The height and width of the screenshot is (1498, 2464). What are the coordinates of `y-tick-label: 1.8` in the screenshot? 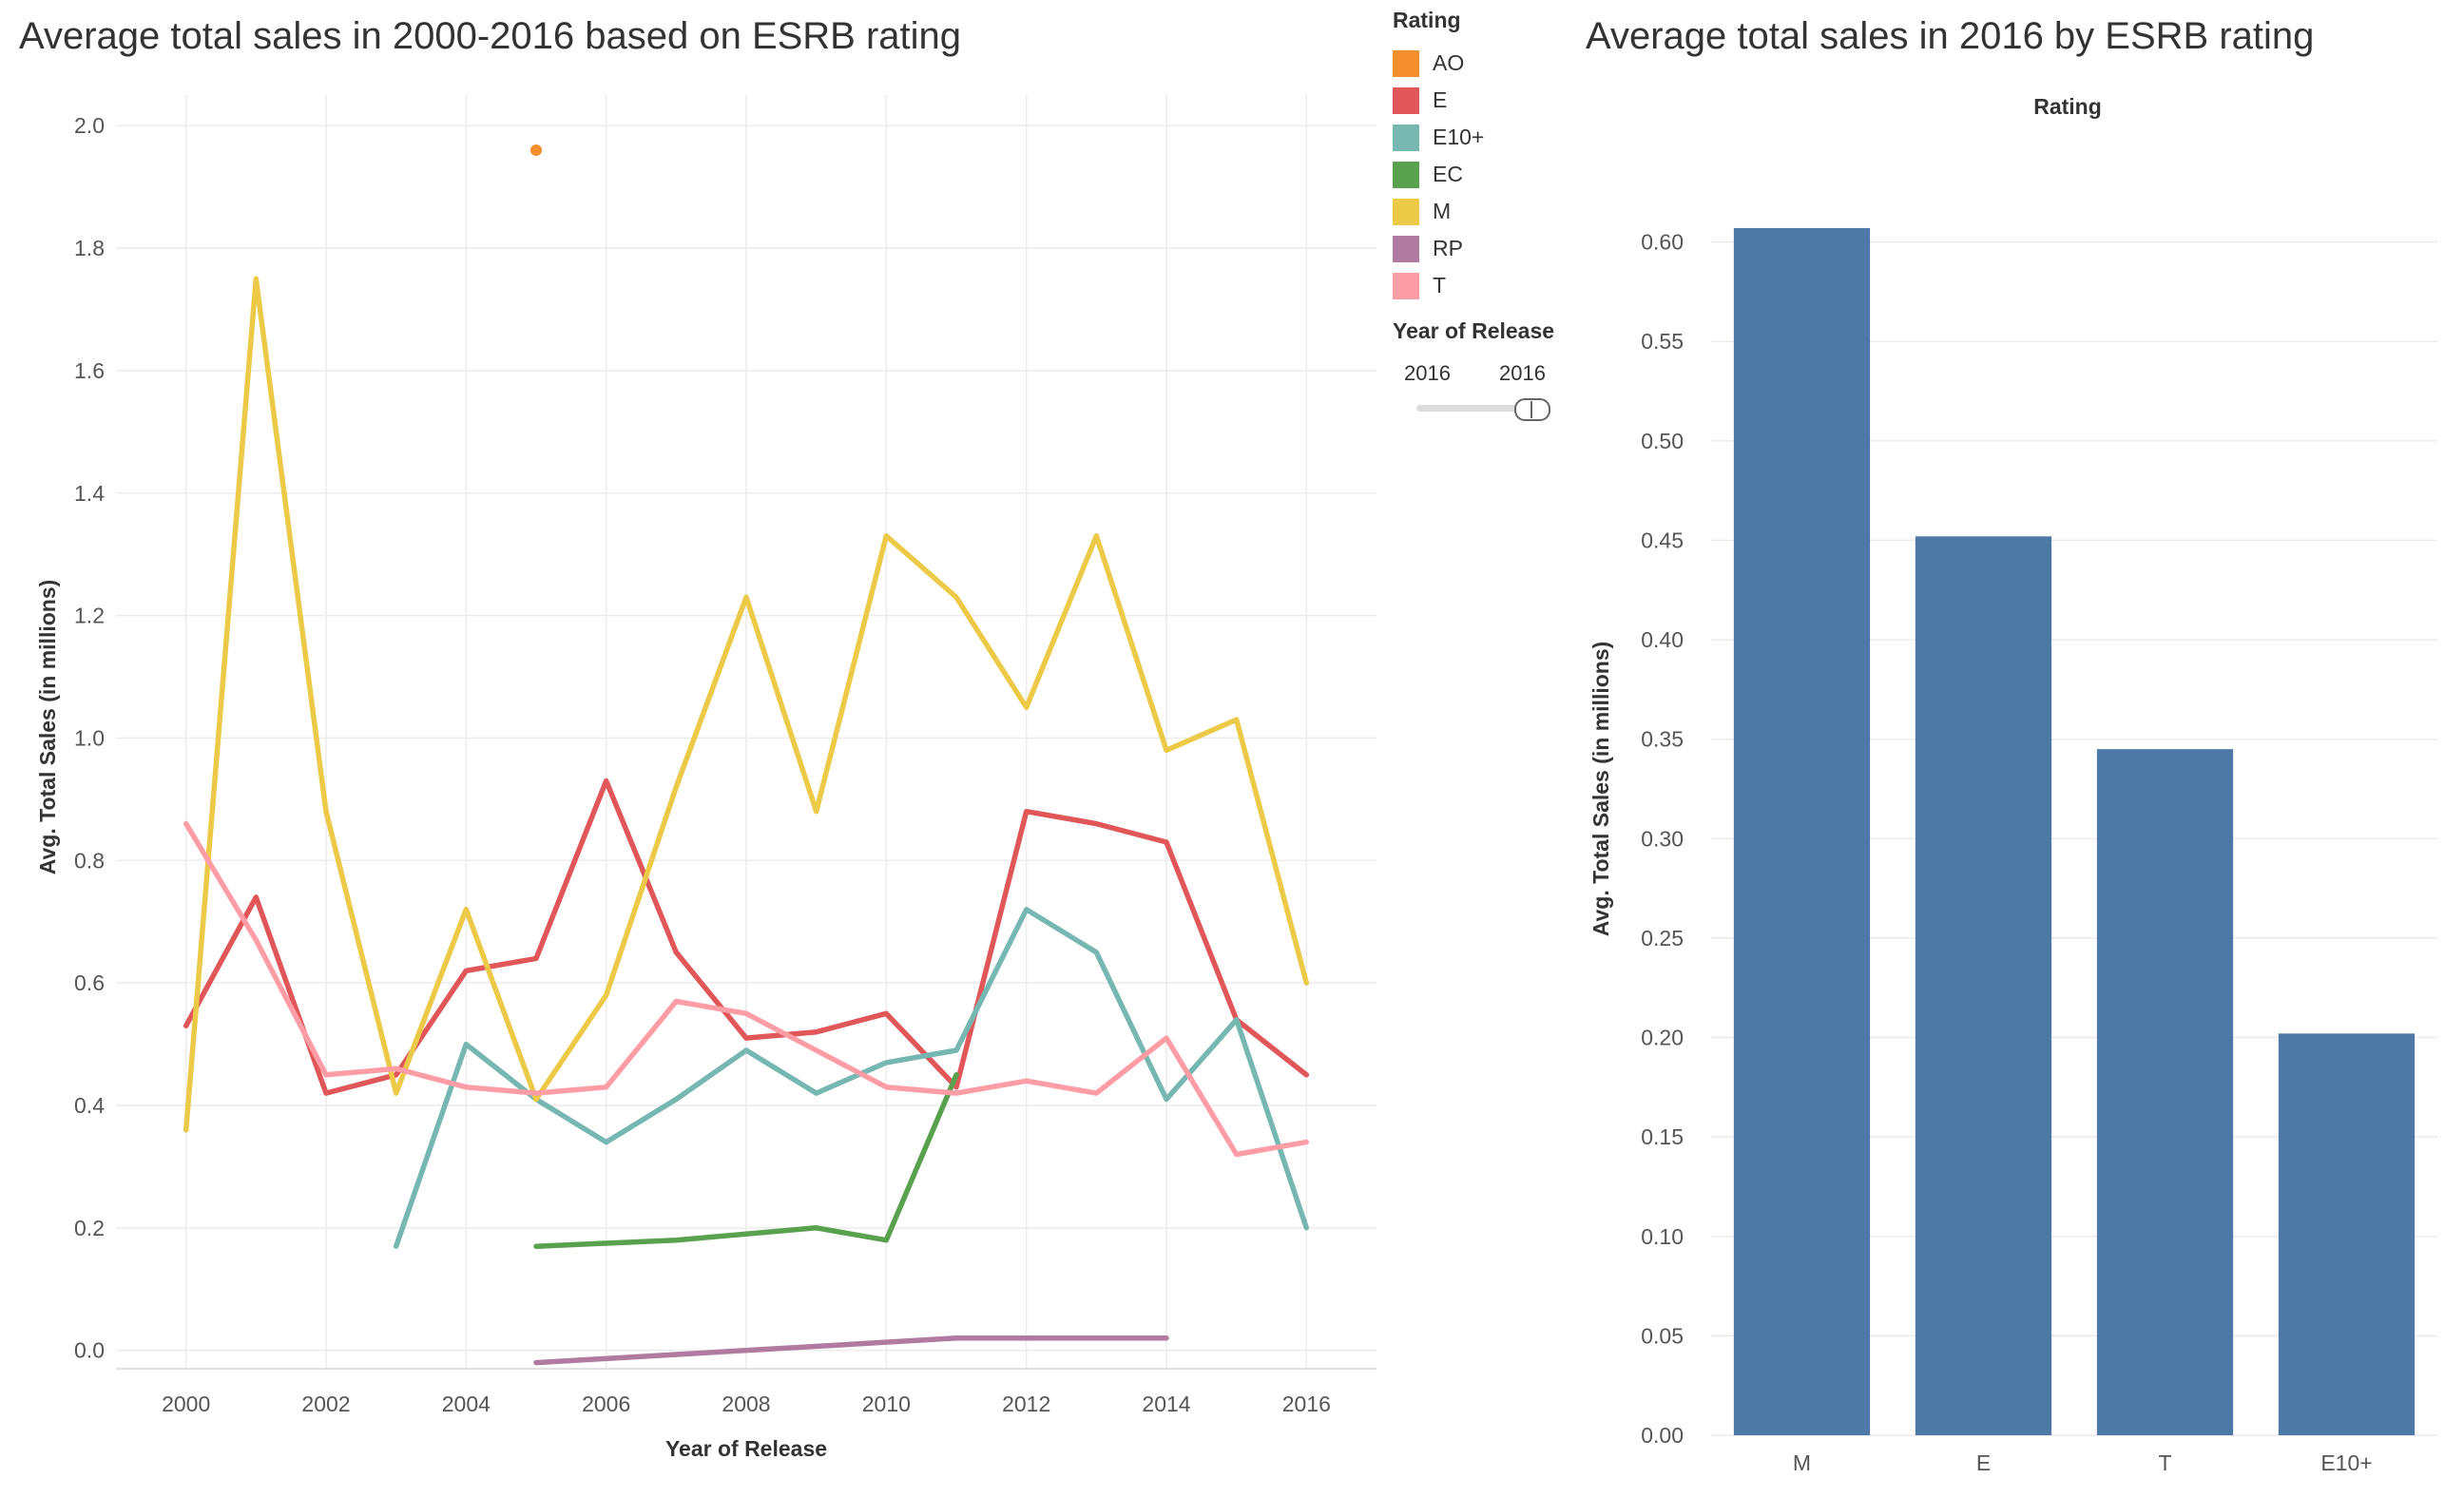 It's located at (89, 248).